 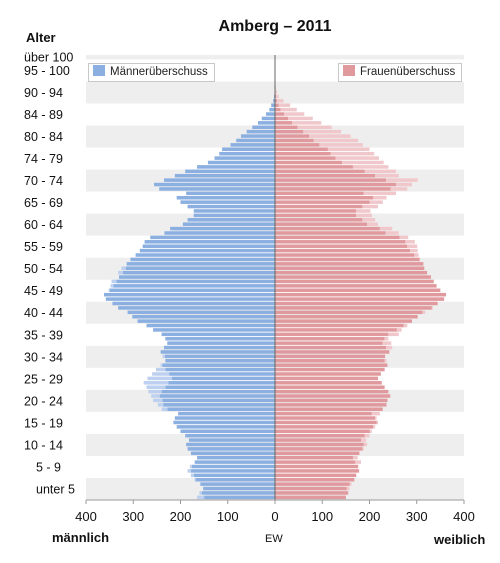 I want to click on y-tick-label: 10 - 14, so click(x=43, y=445).